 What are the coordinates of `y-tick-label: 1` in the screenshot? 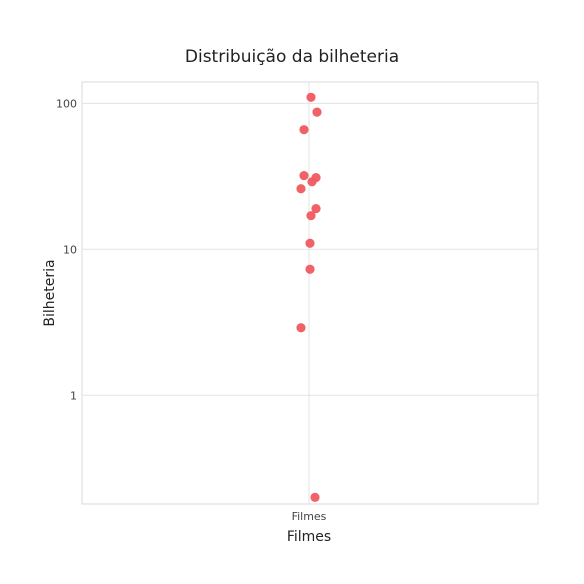 It's located at (73, 395).